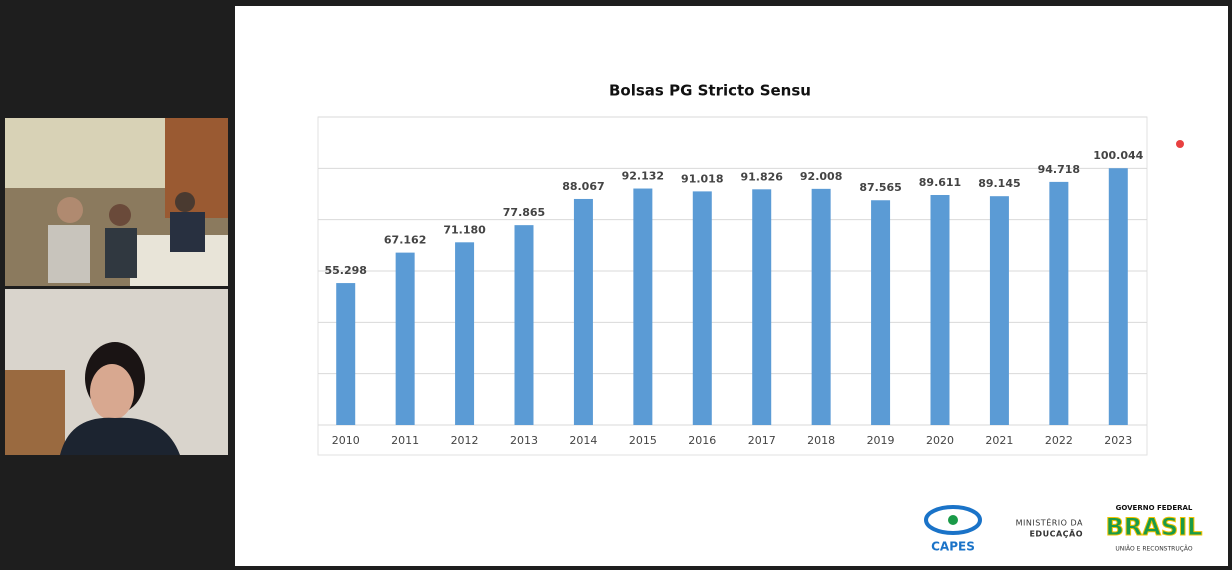 Image resolution: width=1232 pixels, height=570 pixels. I want to click on gov-text: GOVERNO FEDERAL, so click(1154, 508).